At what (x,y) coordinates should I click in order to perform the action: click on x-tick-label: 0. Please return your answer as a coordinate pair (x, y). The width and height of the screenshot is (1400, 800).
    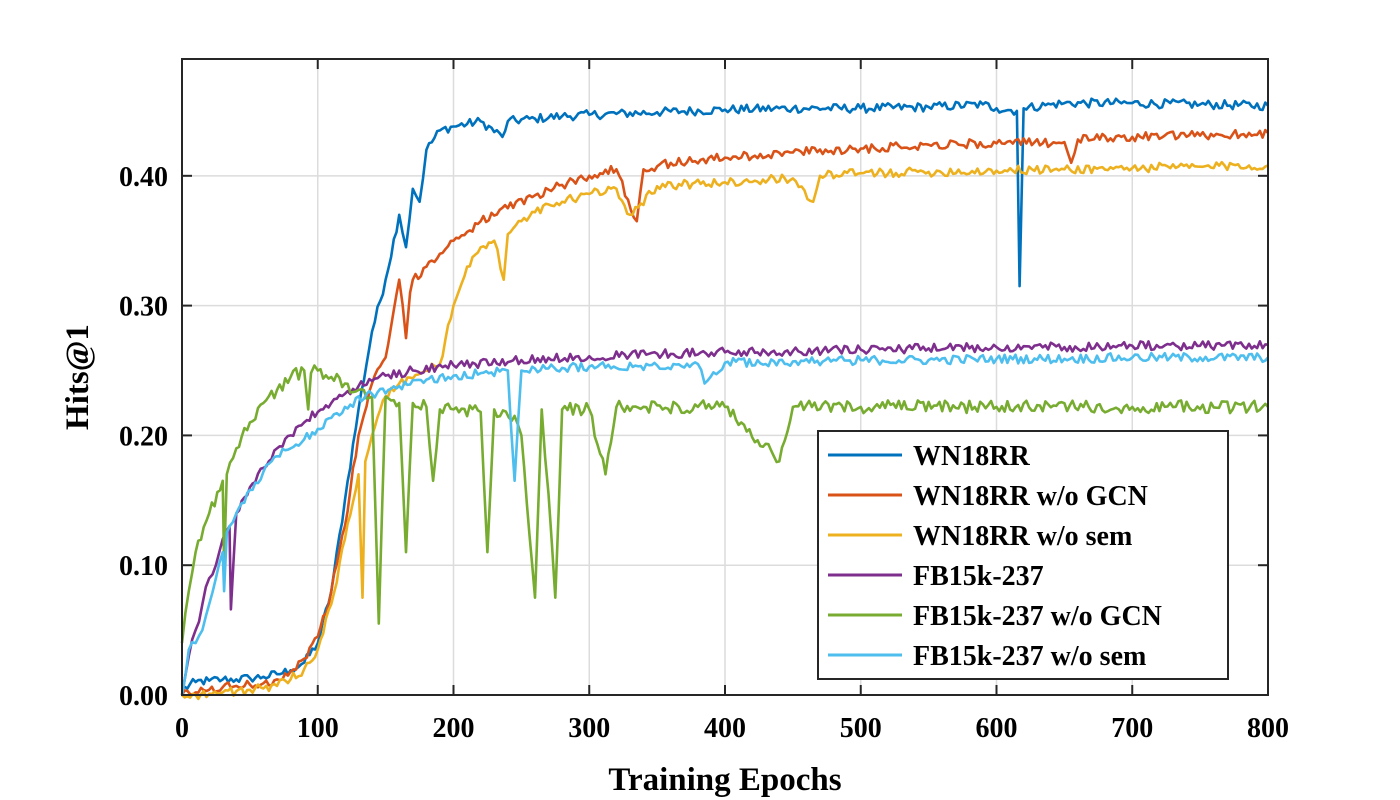
    Looking at the image, I should click on (182, 728).